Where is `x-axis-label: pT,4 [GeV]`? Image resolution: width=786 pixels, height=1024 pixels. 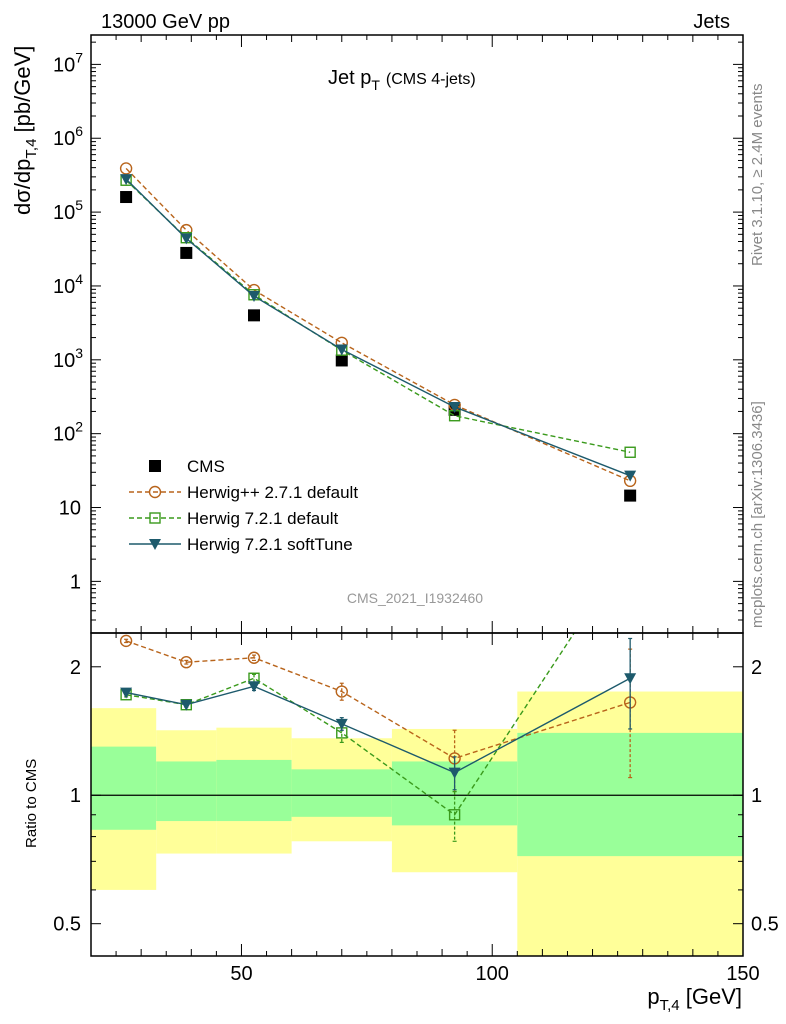
x-axis-label: pT,4 [GeV] is located at coordinates (694, 999).